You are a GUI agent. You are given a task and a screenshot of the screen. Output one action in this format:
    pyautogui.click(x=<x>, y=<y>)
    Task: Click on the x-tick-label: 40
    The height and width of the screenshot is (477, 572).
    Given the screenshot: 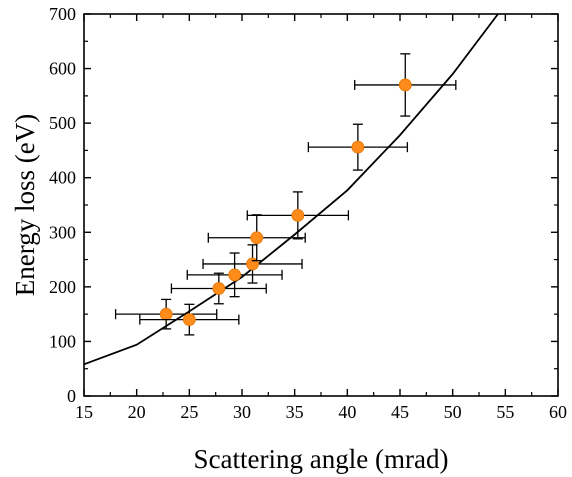 What is the action you would take?
    pyautogui.click(x=347, y=412)
    